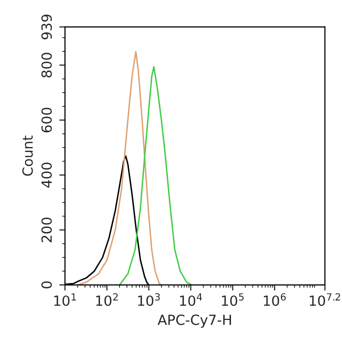 Image resolution: width=342 pixels, height=350 pixels. What do you see at coordinates (107, 299) in the screenshot?
I see `x-tick-label: 10$^{2}$` at bounding box center [107, 299].